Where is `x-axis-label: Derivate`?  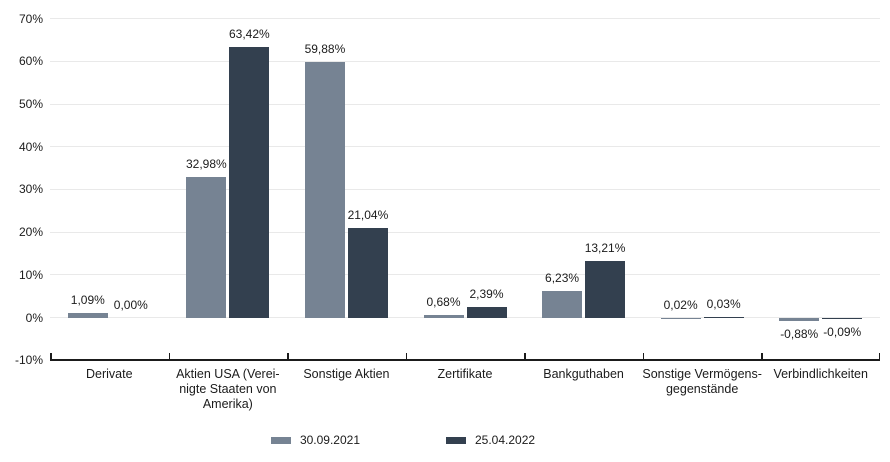
x-axis-label: Derivate is located at coordinates (109, 374).